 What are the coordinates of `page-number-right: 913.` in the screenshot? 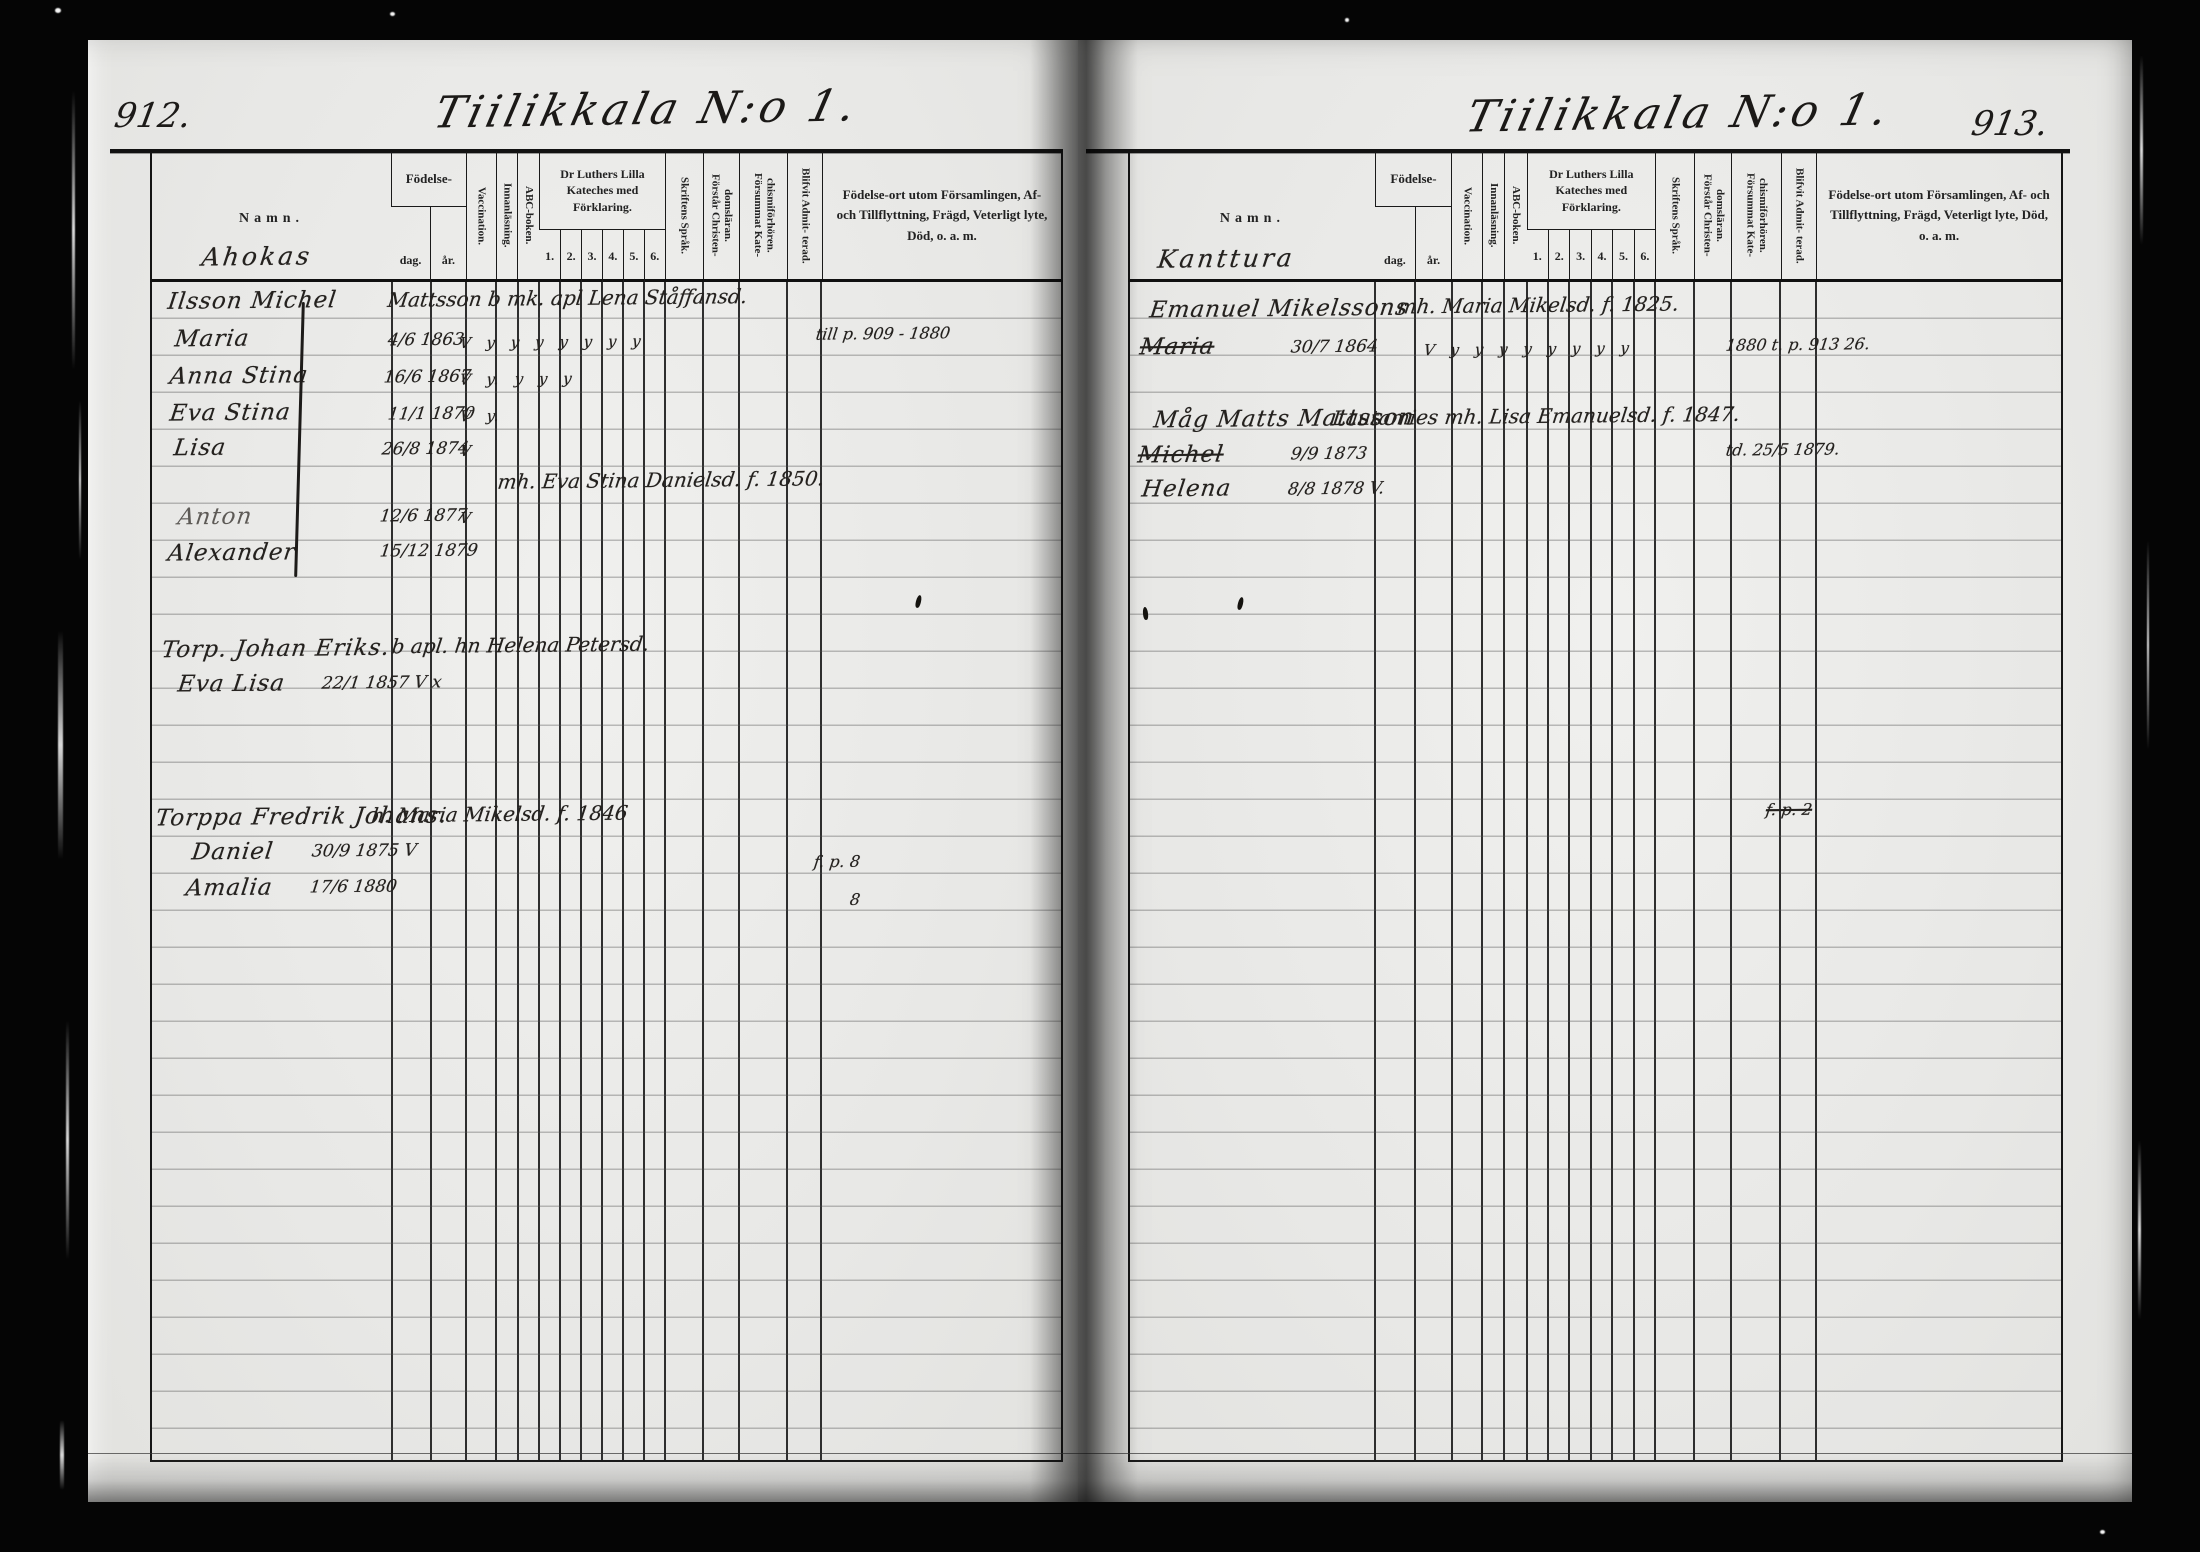 It's located at (2010, 124).